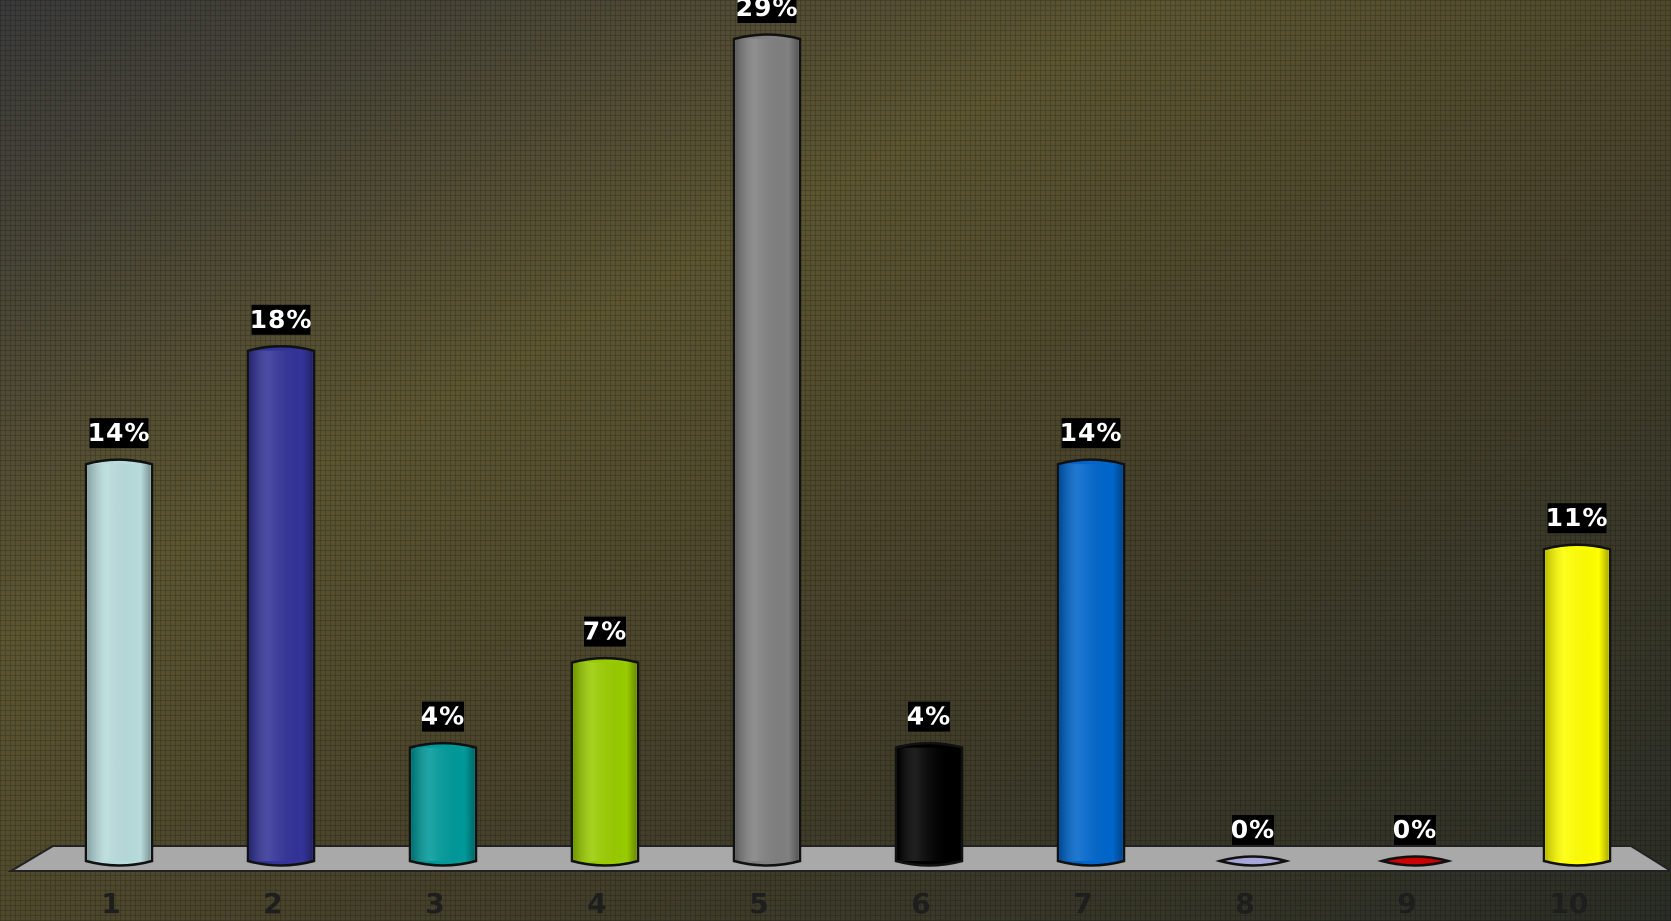 This screenshot has height=921, width=1671. Describe the element at coordinates (110, 903) in the screenshot. I see `x-tick-label: 1` at that location.